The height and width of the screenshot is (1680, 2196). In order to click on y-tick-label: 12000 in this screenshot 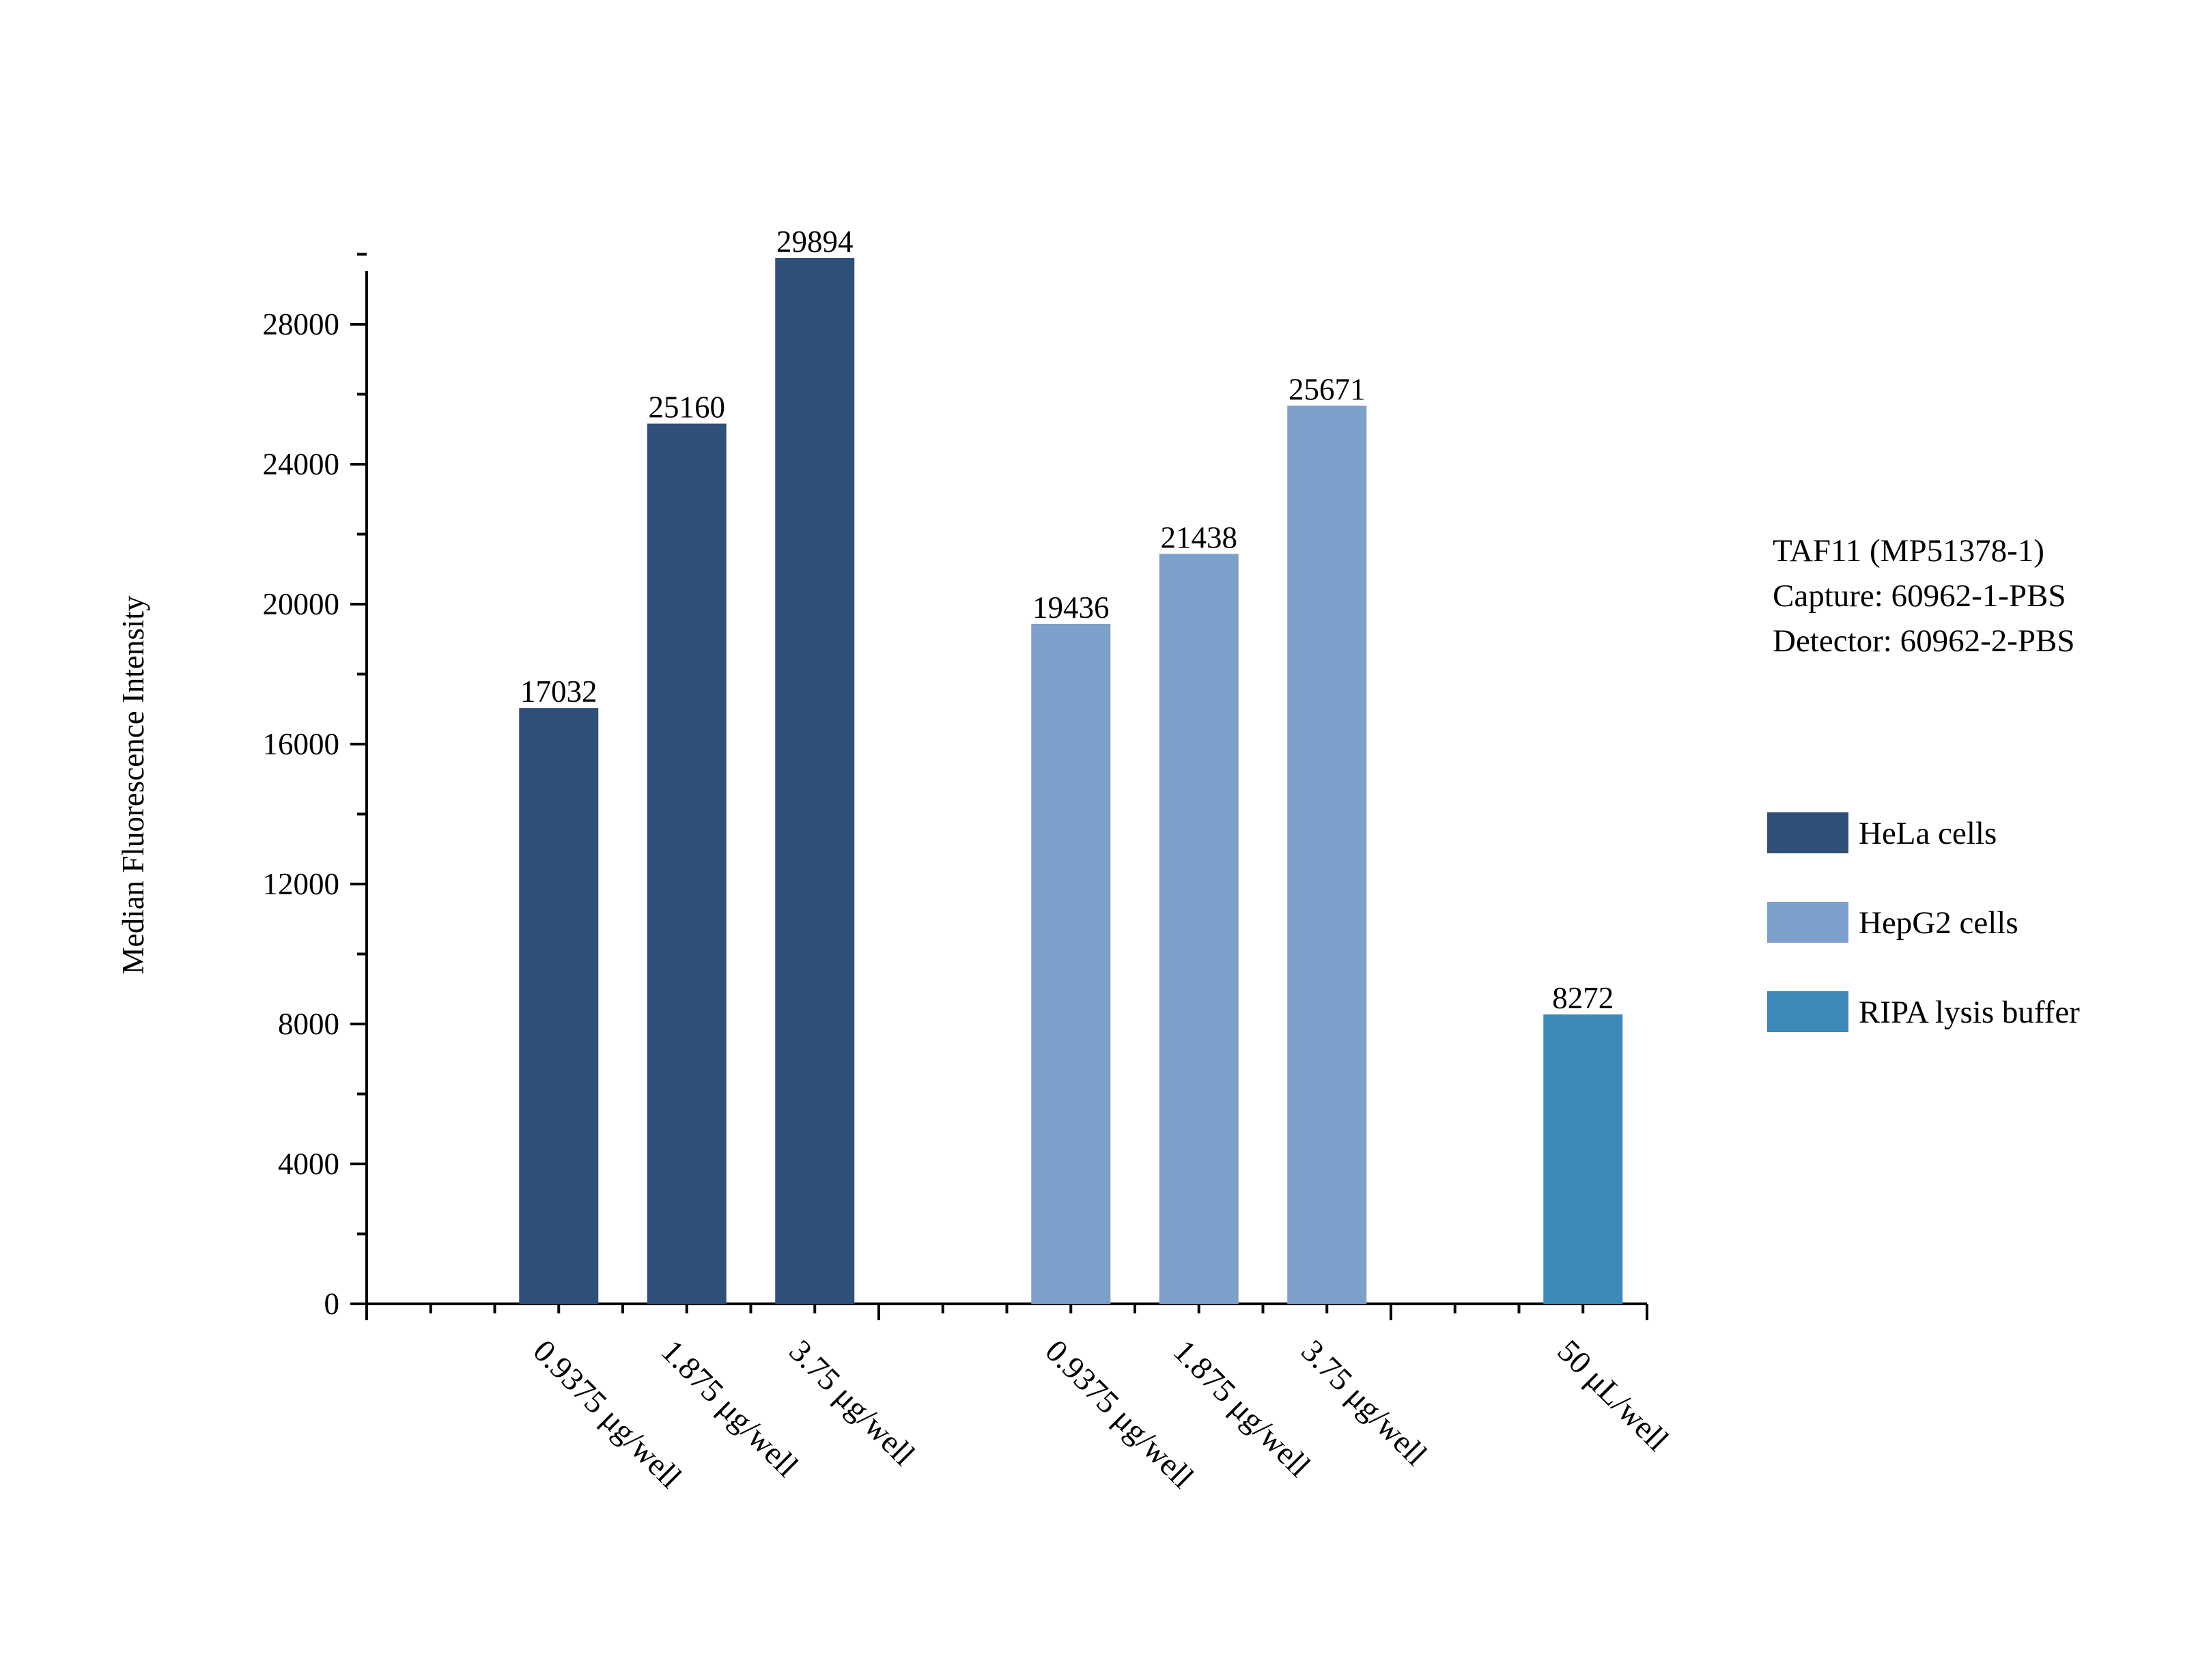, I will do `click(302, 884)`.